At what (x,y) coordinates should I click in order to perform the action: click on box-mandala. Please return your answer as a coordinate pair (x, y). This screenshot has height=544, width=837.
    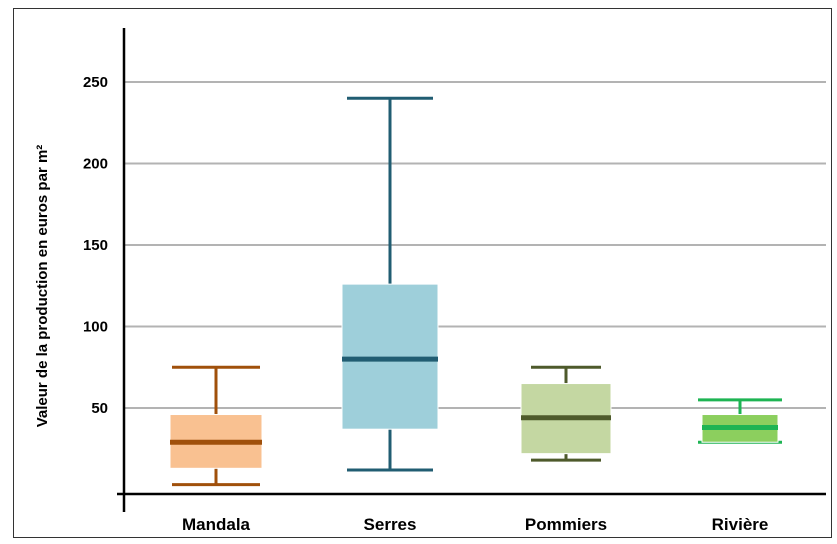
    Looking at the image, I should click on (216, 426).